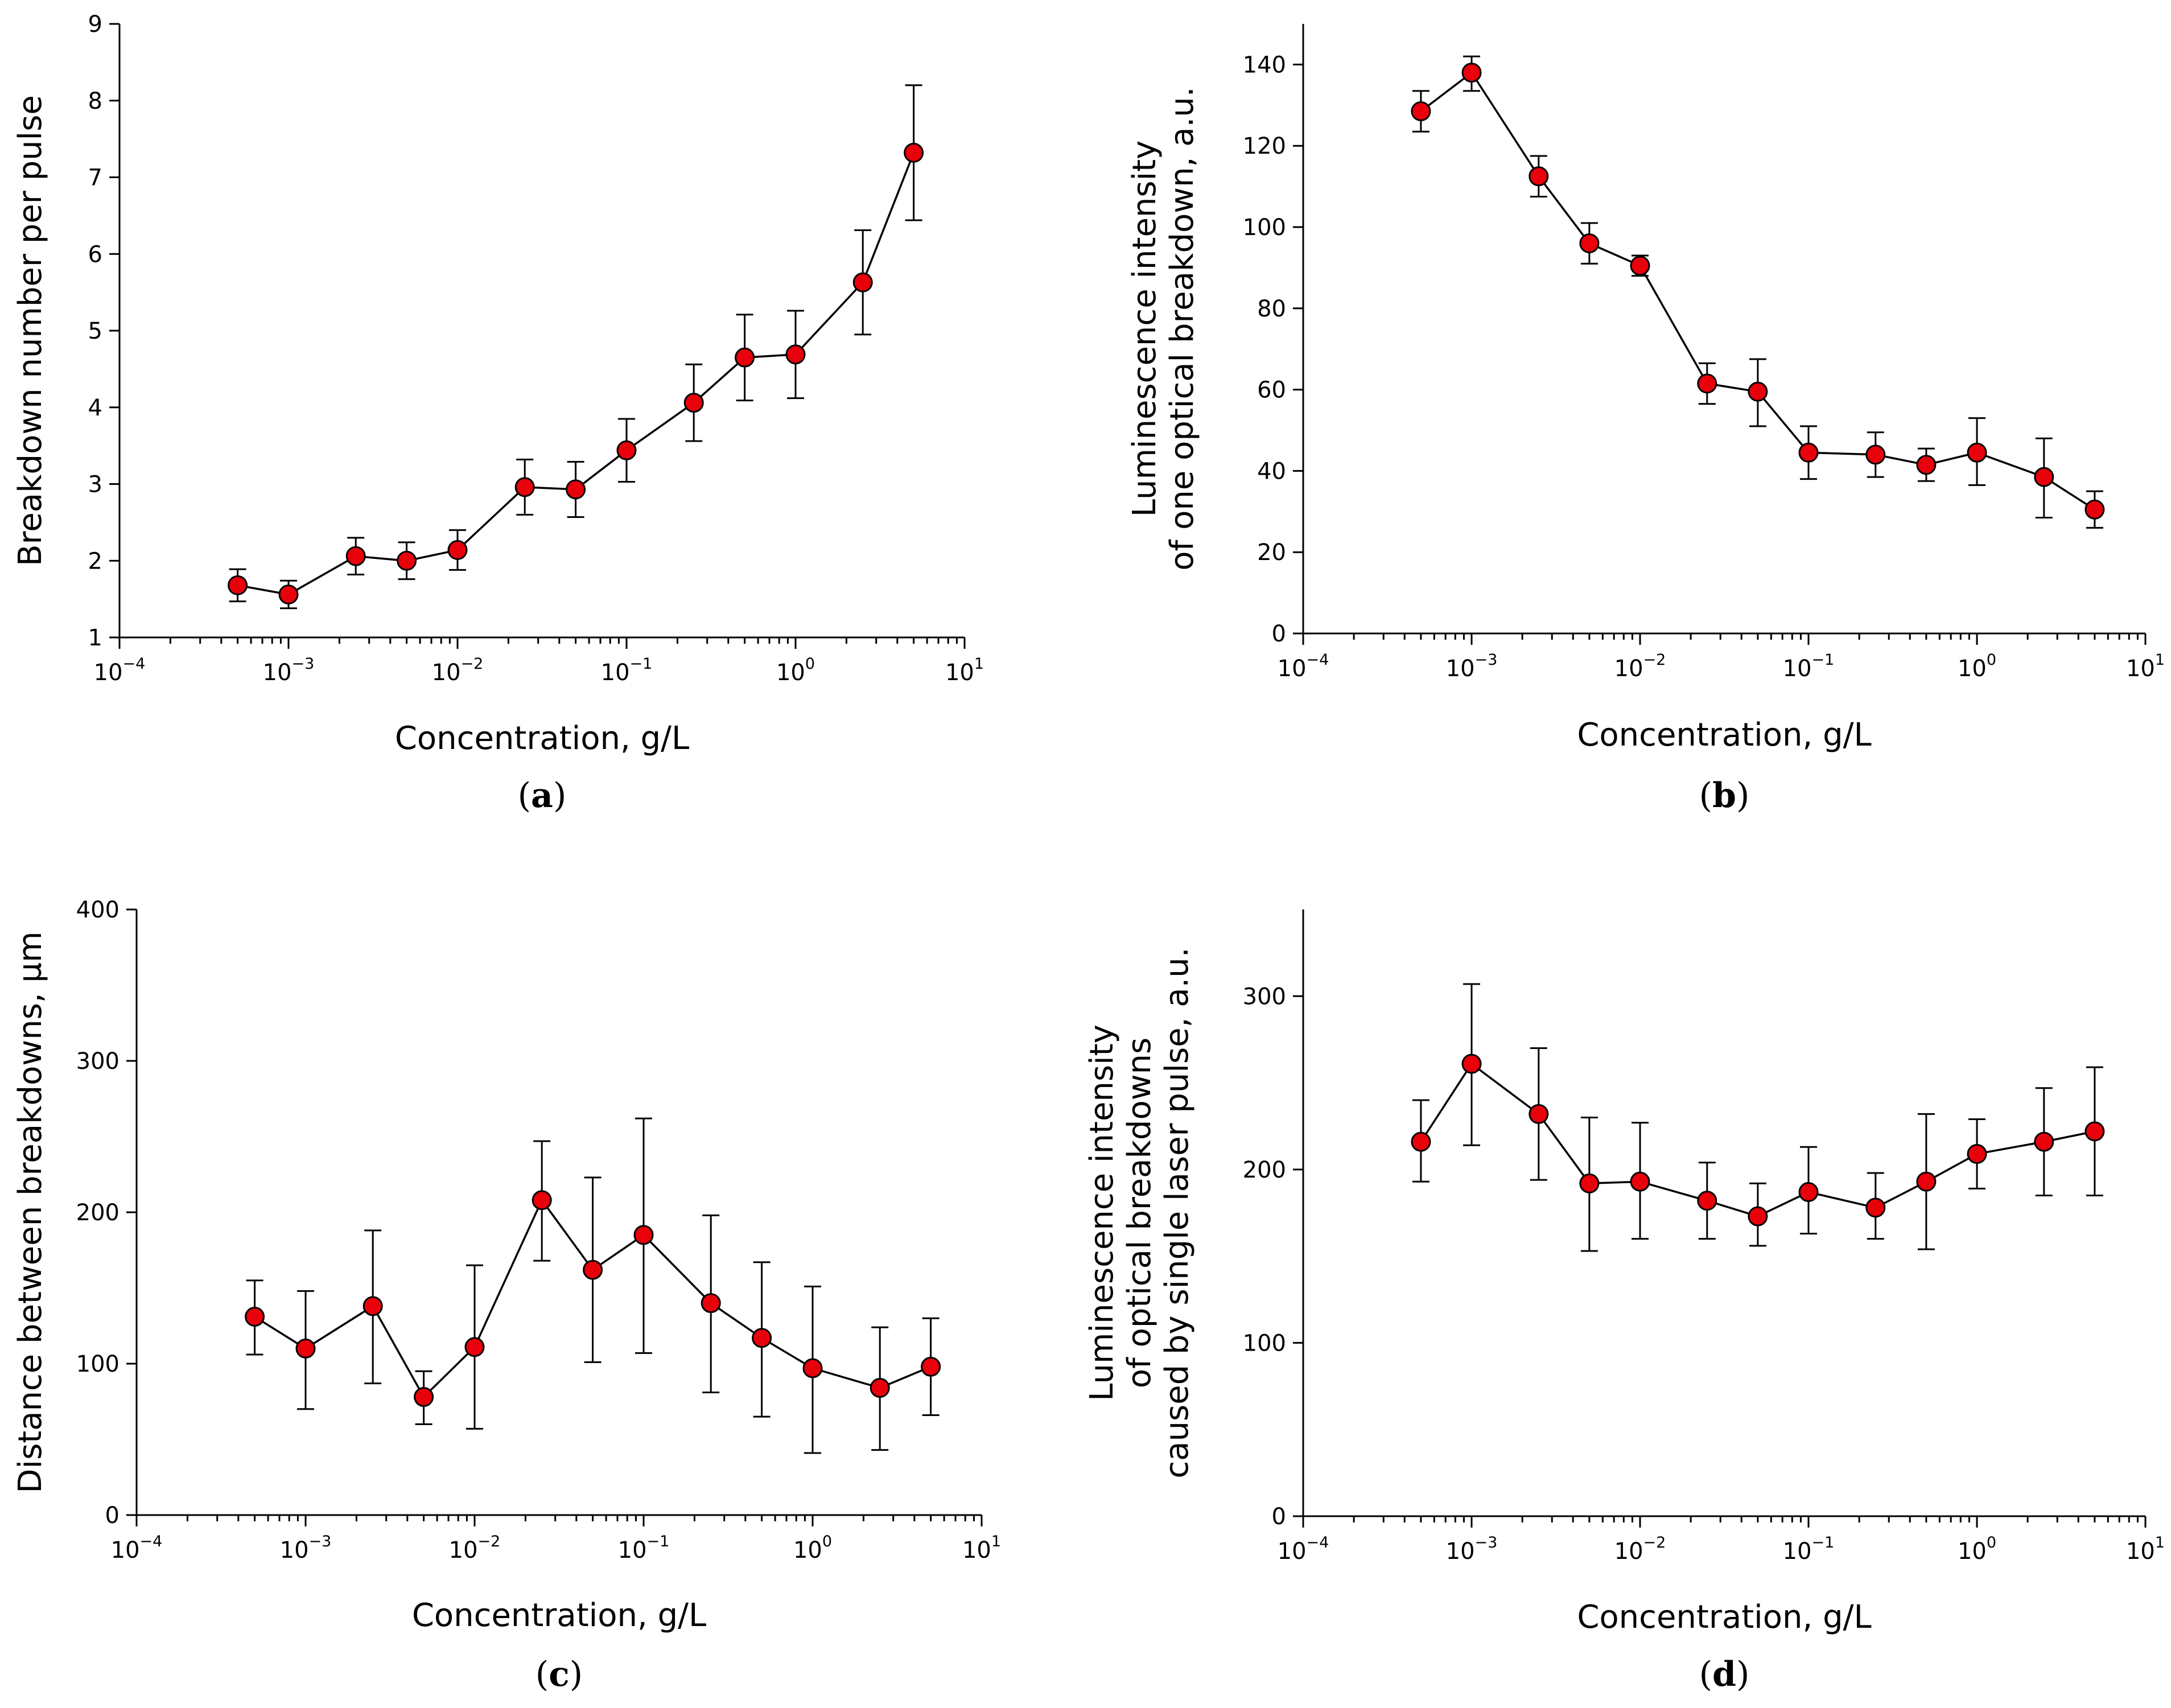 This screenshot has width=2171, height=1708. I want to click on y-tick-label: 8, so click(95, 101).